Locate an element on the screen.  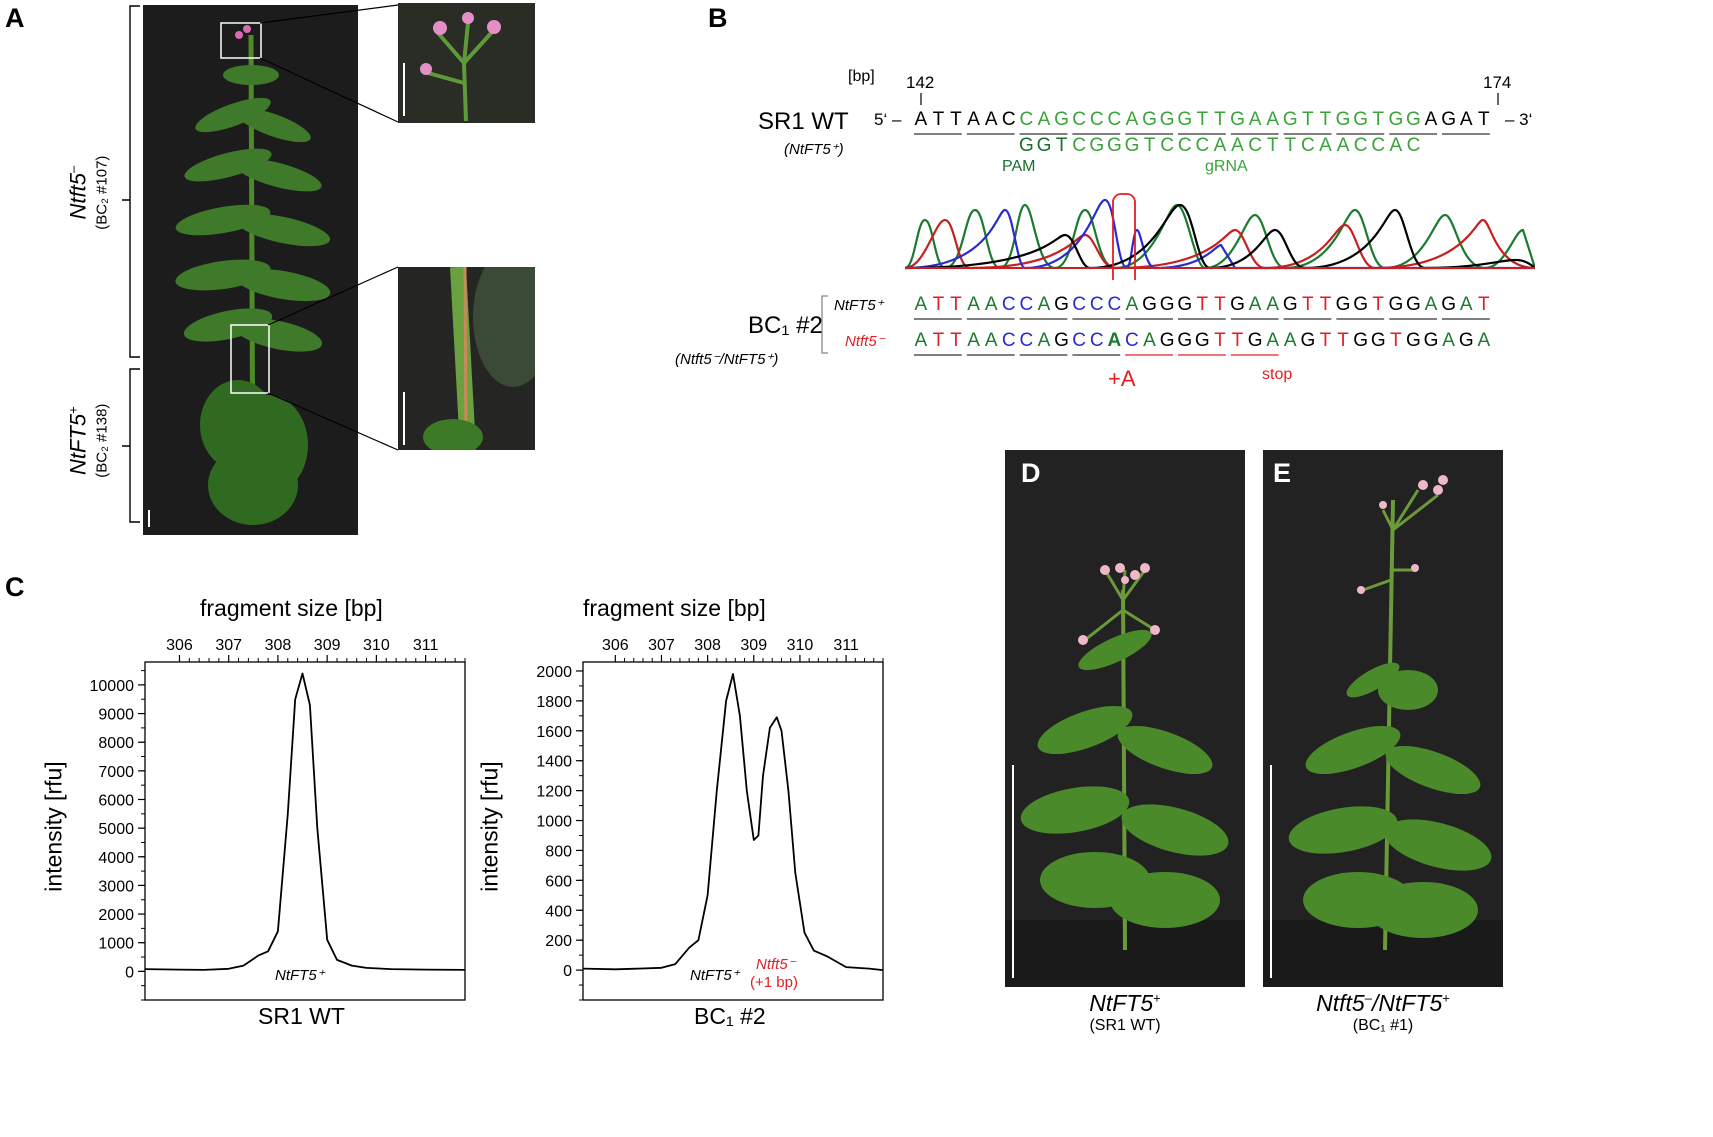
y-tick-label: 1400 is located at coordinates (554, 762).